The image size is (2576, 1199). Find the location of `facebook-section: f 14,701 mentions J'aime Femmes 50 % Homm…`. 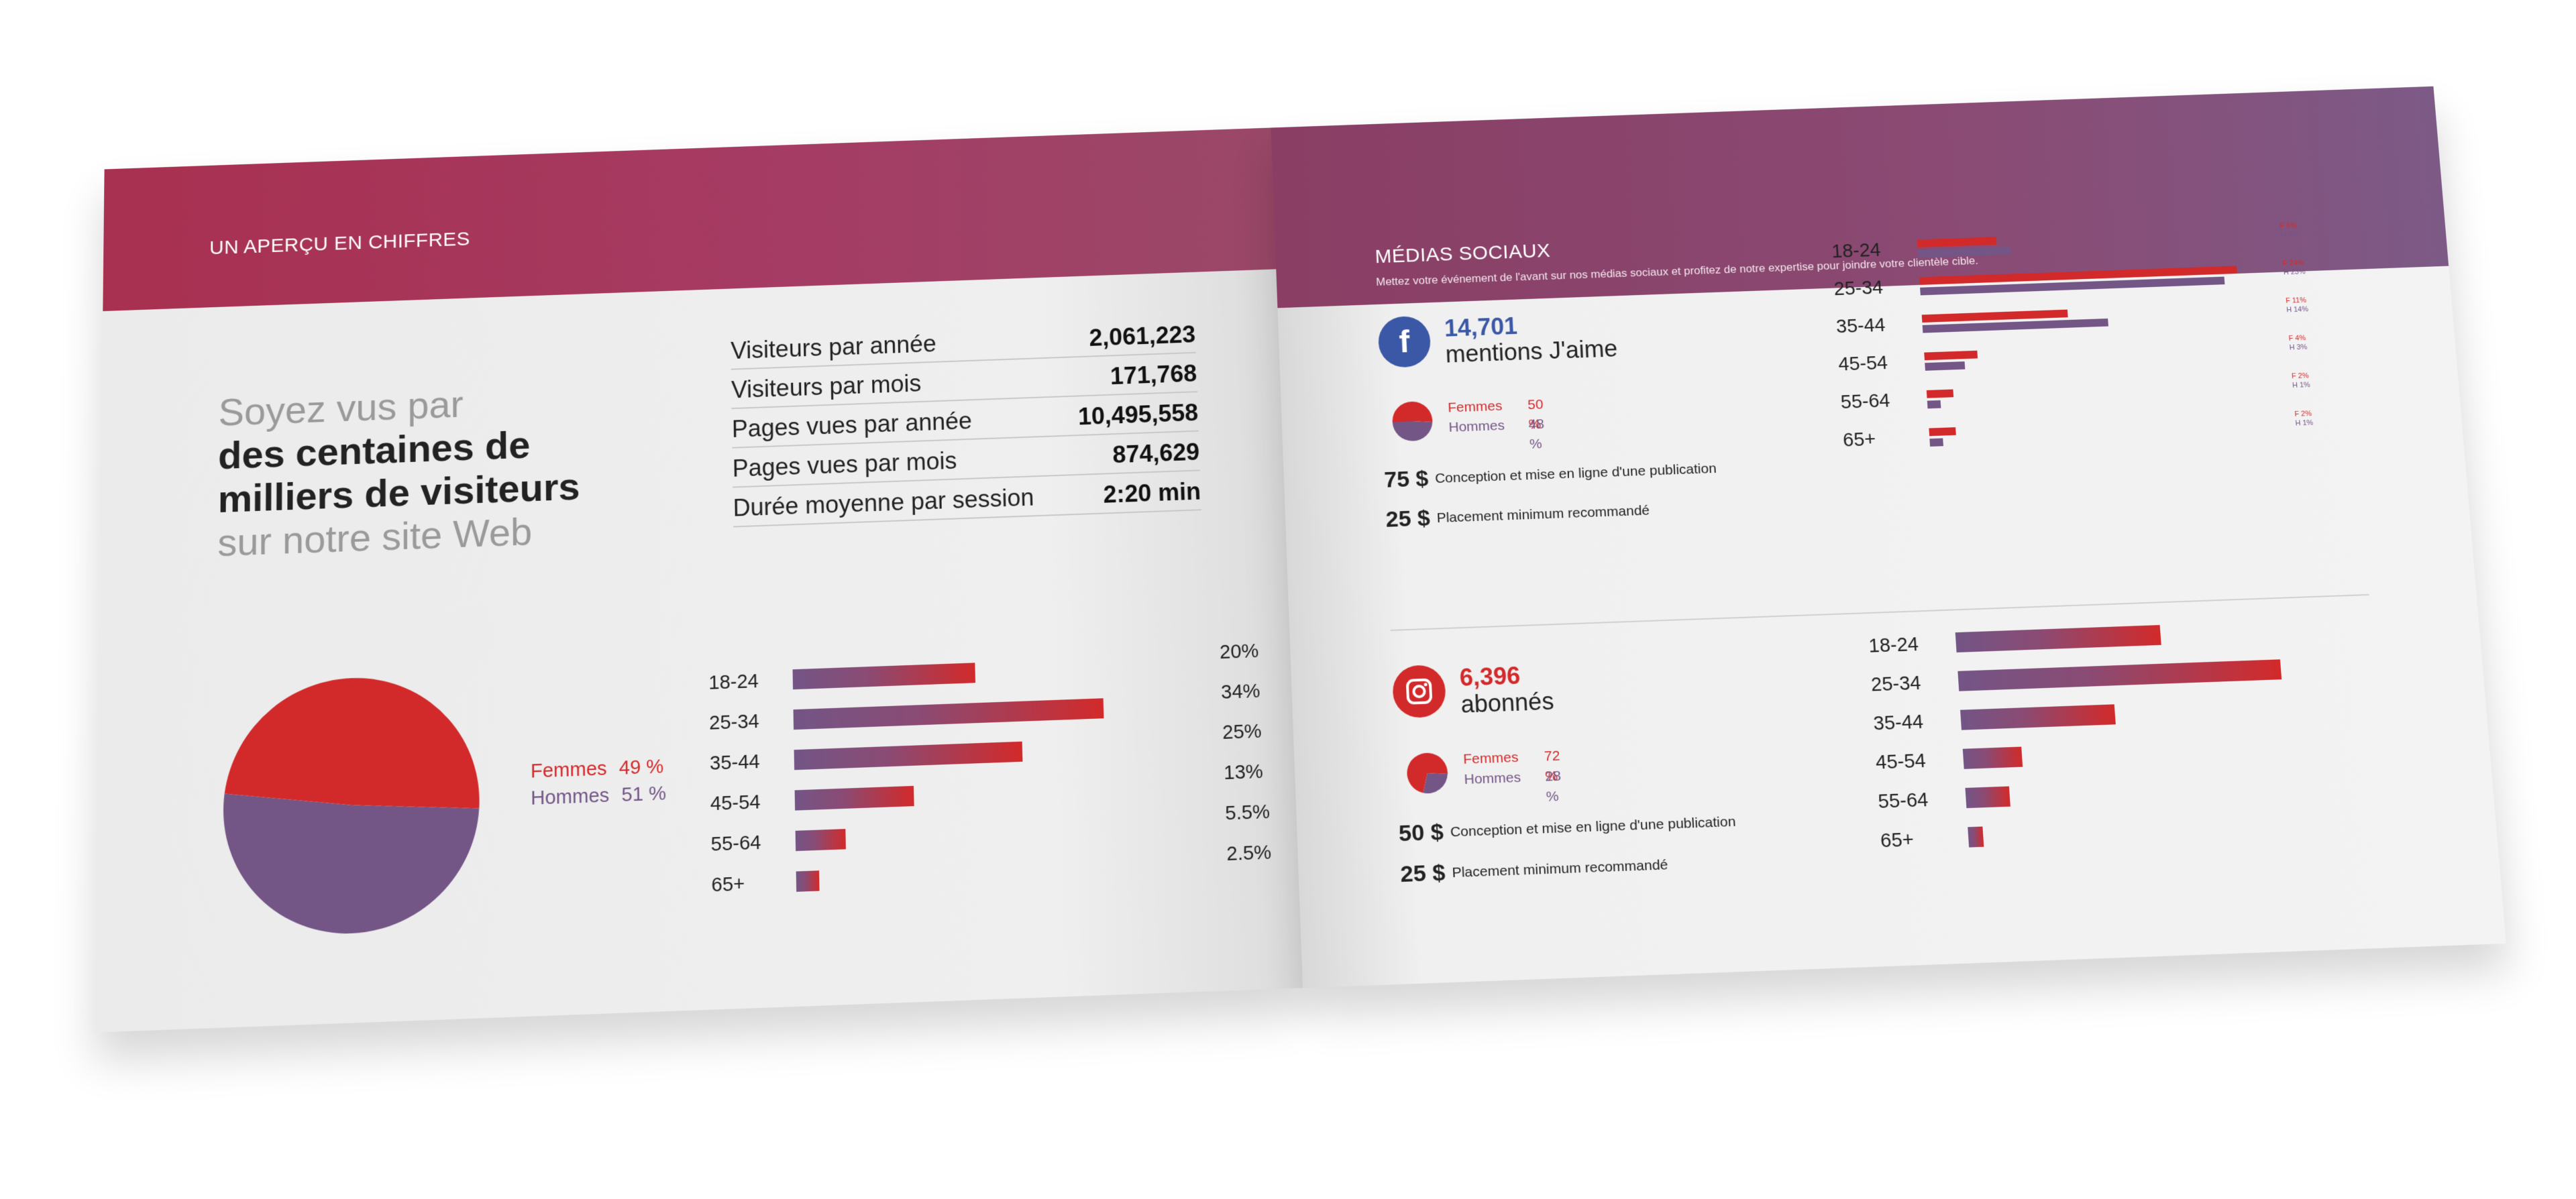

facebook-section: f 14,701 mentions J'aime Femmes 50 % Homm… is located at coordinates (1876, 452).